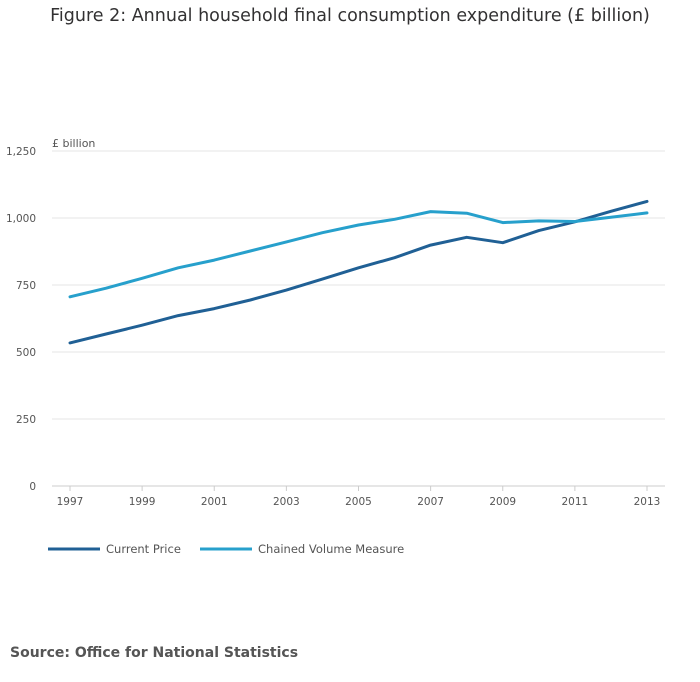  Describe the element at coordinates (73, 143) in the screenshot. I see `y-axis-label: £ billion` at that location.